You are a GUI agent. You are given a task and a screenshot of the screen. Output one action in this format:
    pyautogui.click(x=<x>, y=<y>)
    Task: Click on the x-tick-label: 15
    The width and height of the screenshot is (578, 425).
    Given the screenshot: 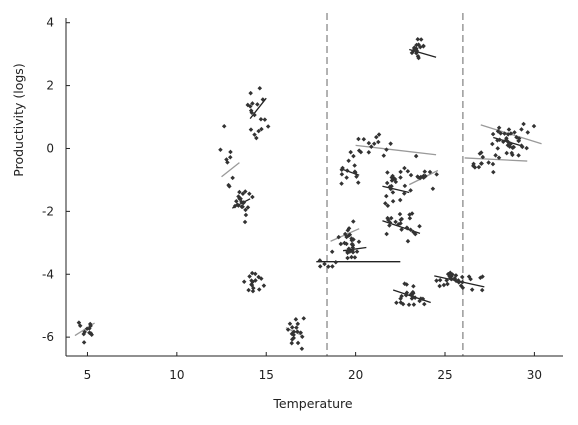 What is the action you would take?
    pyautogui.click(x=266, y=375)
    